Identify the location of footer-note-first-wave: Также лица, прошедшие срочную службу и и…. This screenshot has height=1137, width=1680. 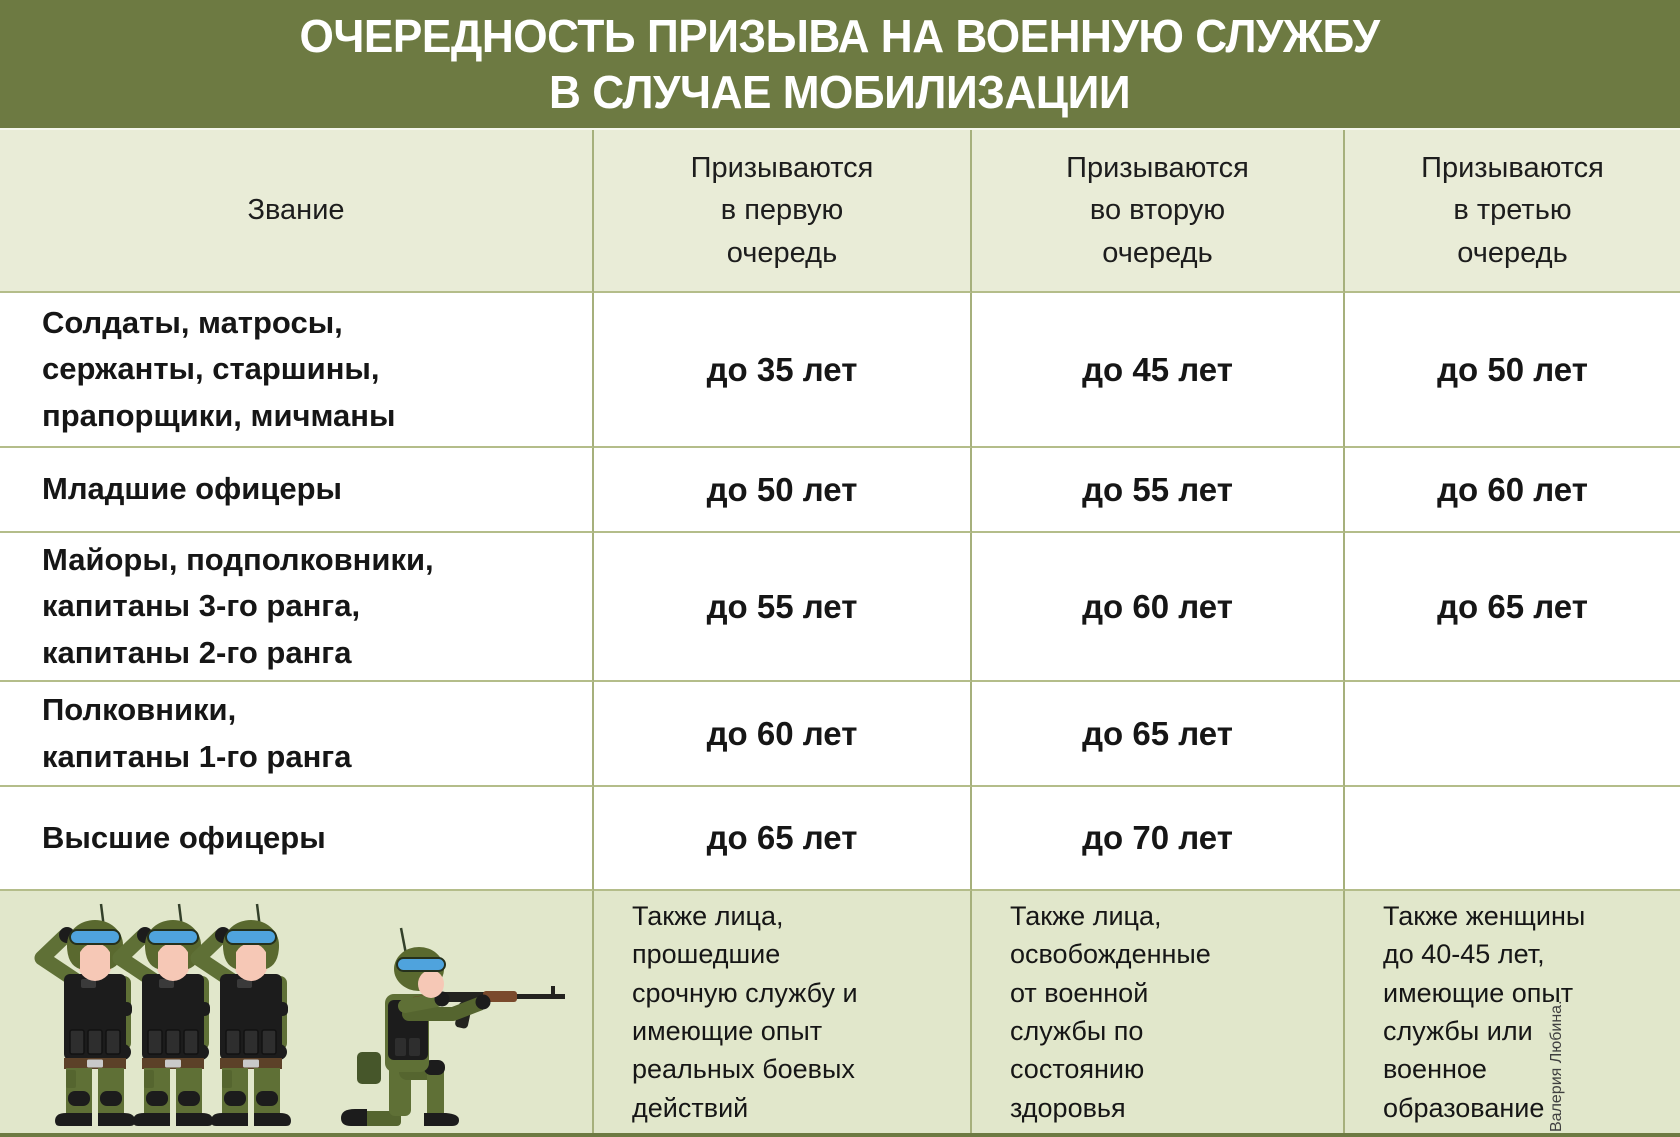
(783, 1012).